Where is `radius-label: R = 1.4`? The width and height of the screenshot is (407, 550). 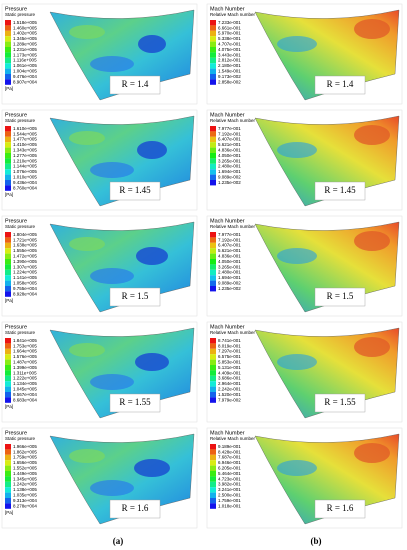
radius-label: R = 1.4 is located at coordinates (135, 84).